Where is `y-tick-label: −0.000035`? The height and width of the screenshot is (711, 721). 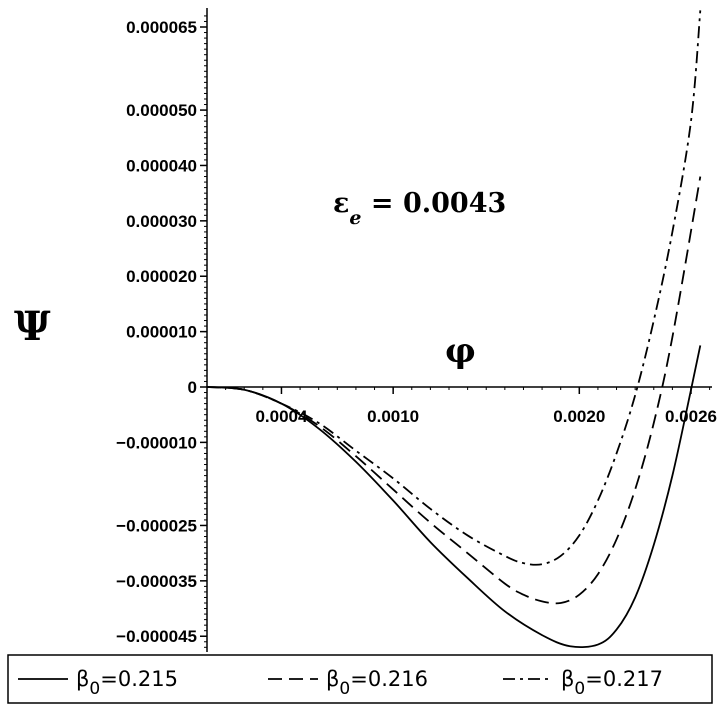 y-tick-label: −0.000035 is located at coordinates (156, 581).